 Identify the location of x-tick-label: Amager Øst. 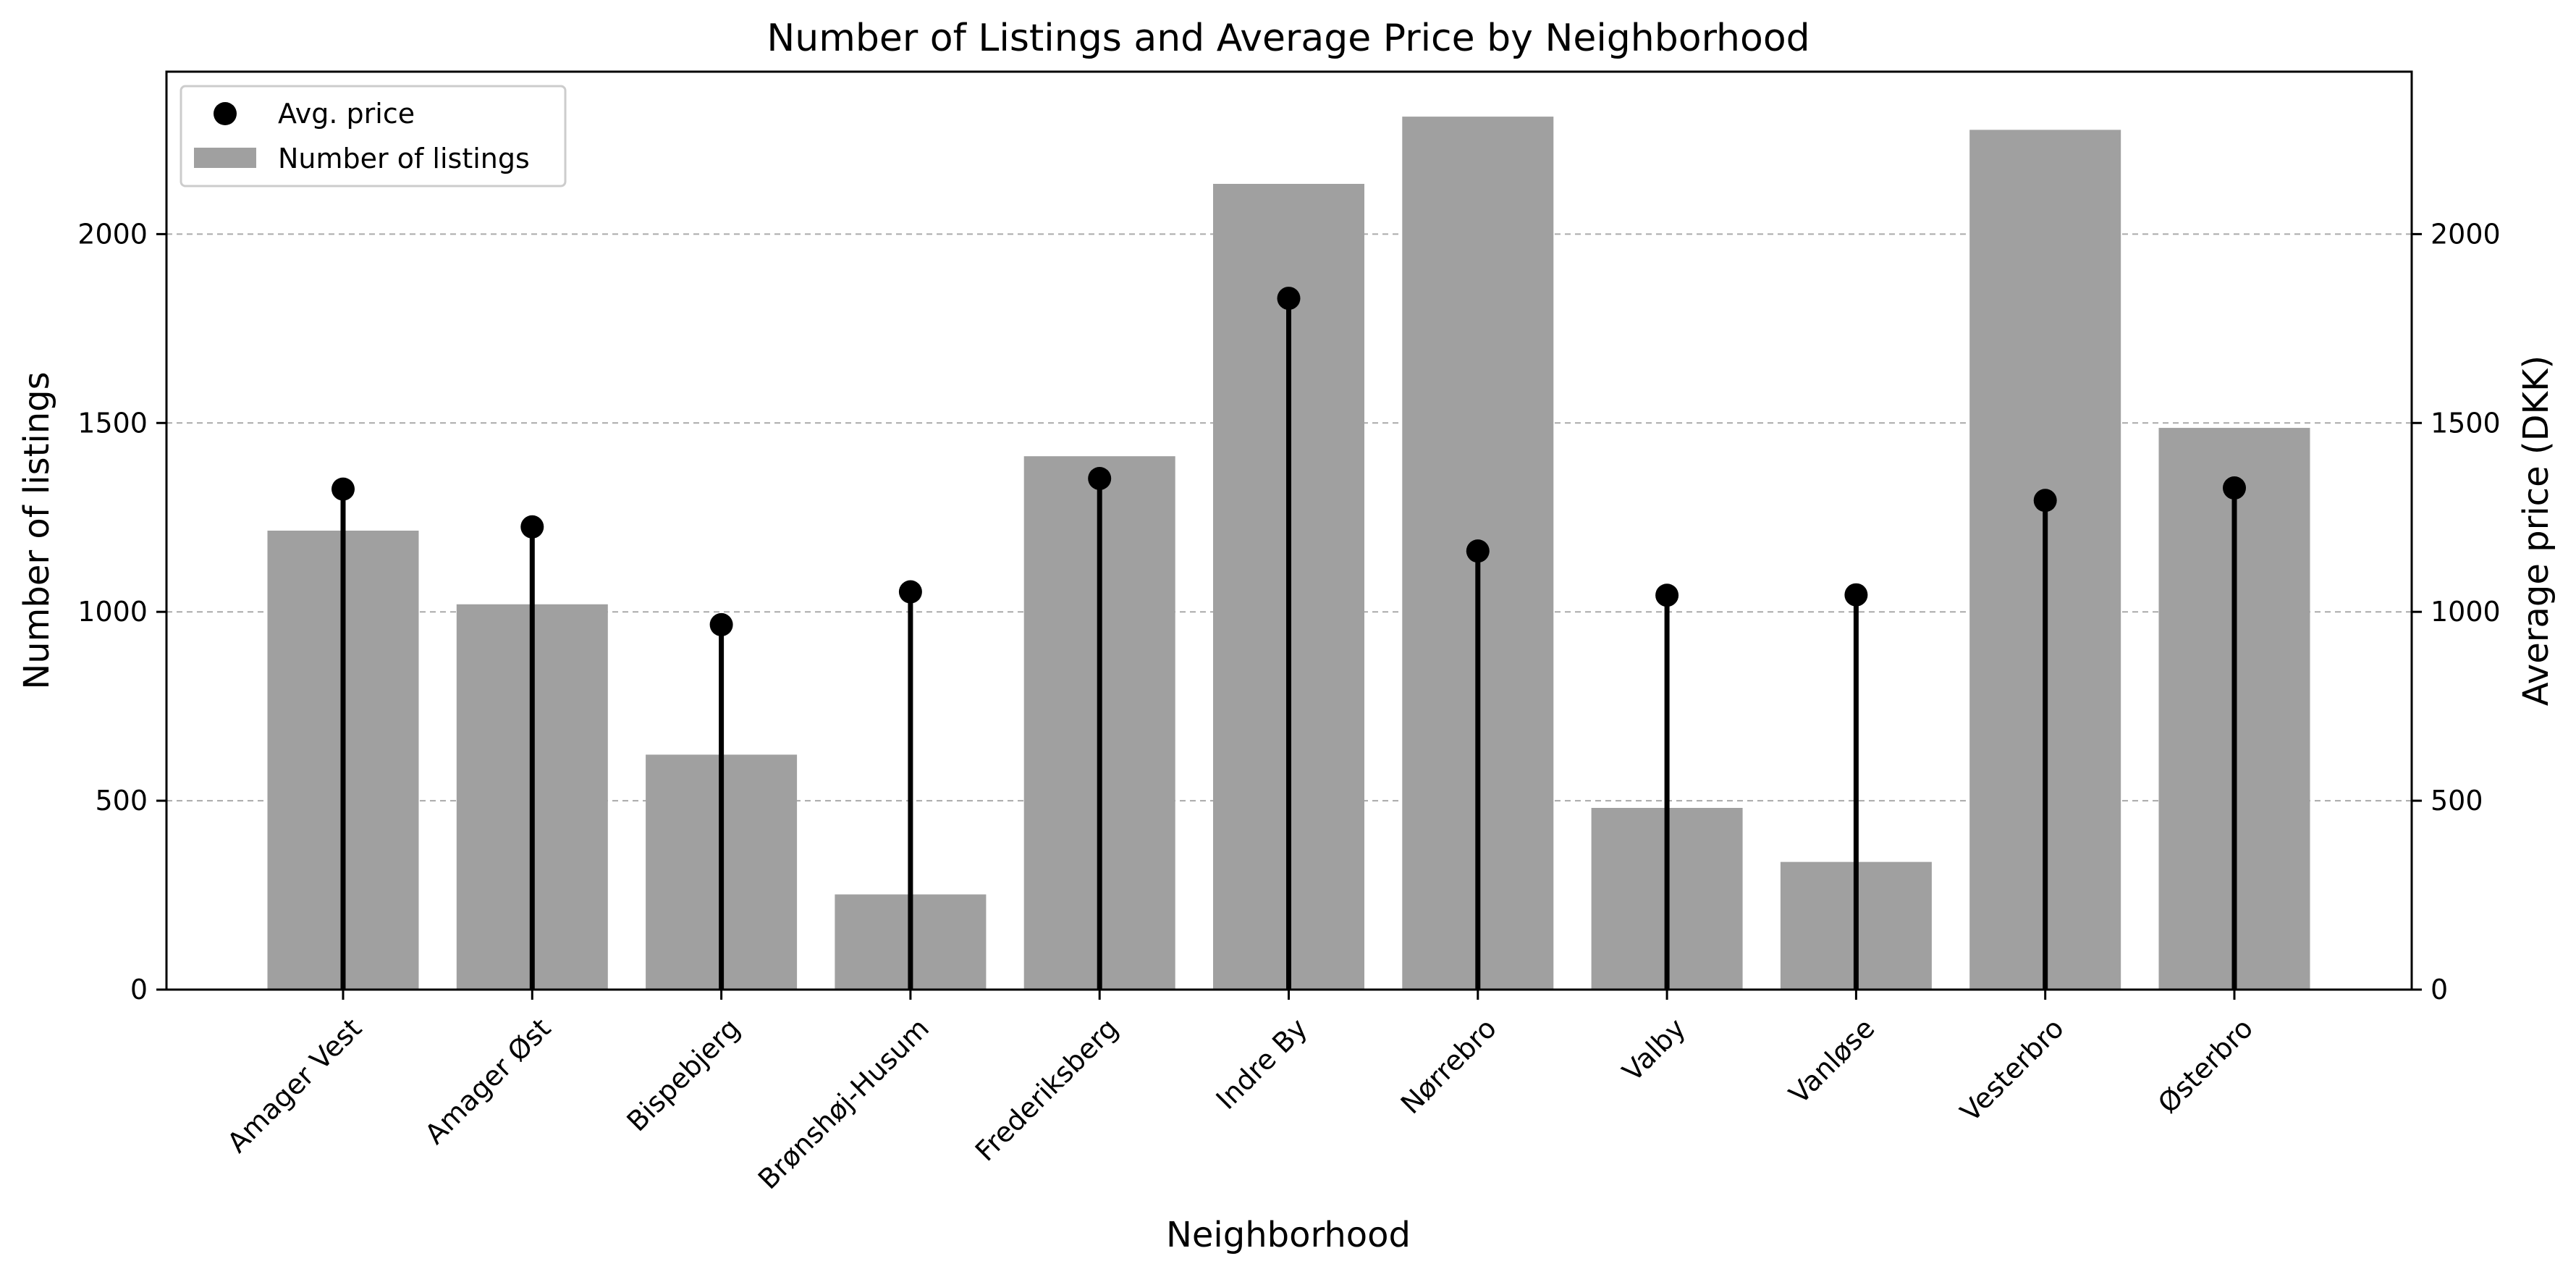
(487, 1081).